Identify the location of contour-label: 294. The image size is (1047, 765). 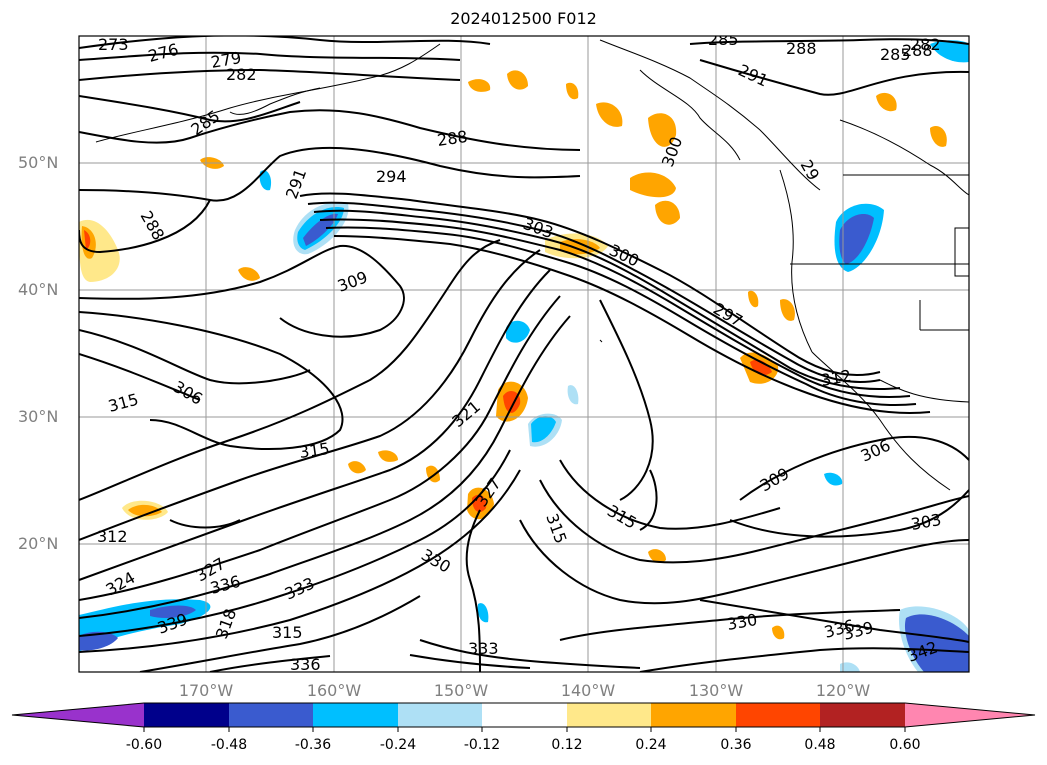
(391, 176).